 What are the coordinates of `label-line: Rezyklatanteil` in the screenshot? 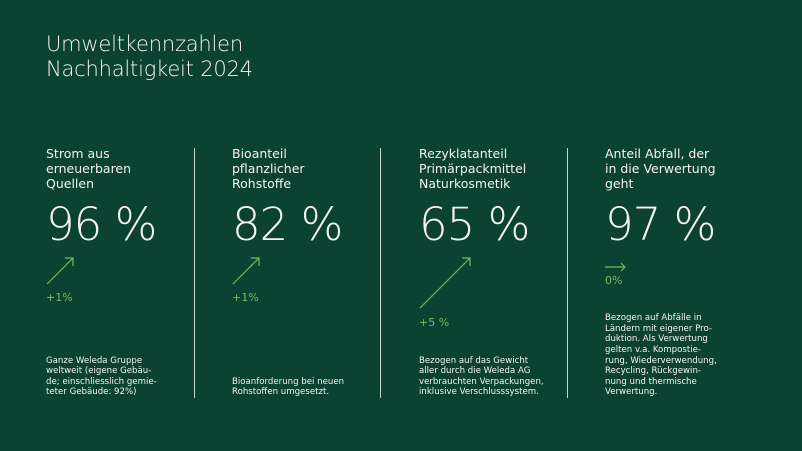 It's located at (463, 153).